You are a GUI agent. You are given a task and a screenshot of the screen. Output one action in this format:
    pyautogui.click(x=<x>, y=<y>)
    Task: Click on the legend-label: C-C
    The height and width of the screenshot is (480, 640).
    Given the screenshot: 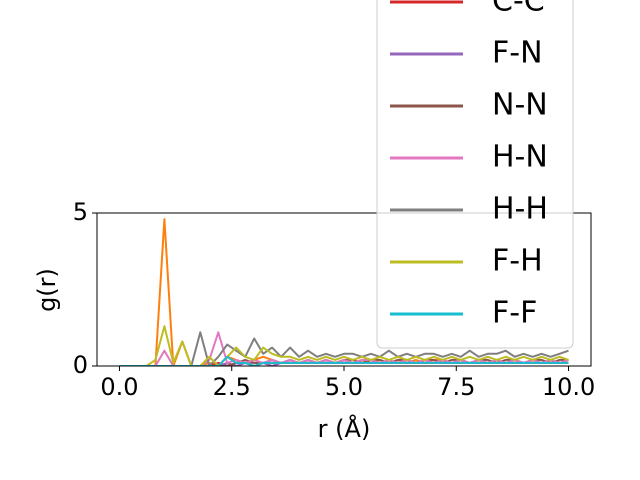 What is the action you would take?
    pyautogui.click(x=518, y=9)
    